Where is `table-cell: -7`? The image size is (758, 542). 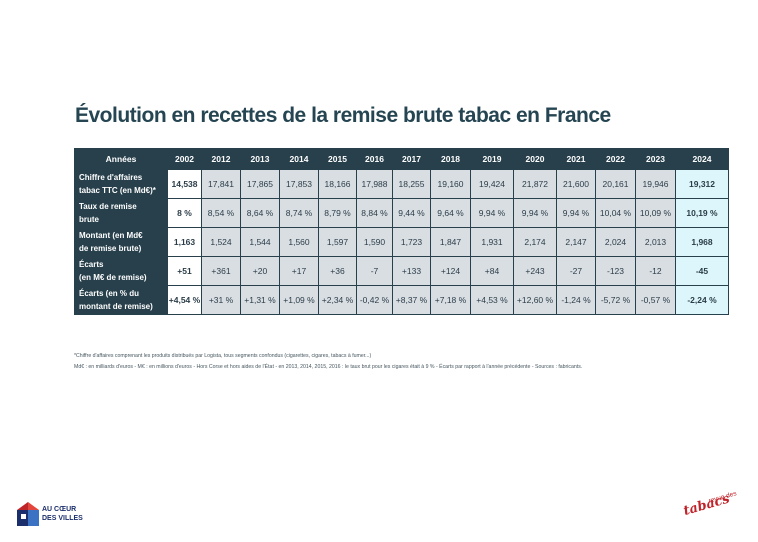 table-cell: -7 is located at coordinates (374, 271).